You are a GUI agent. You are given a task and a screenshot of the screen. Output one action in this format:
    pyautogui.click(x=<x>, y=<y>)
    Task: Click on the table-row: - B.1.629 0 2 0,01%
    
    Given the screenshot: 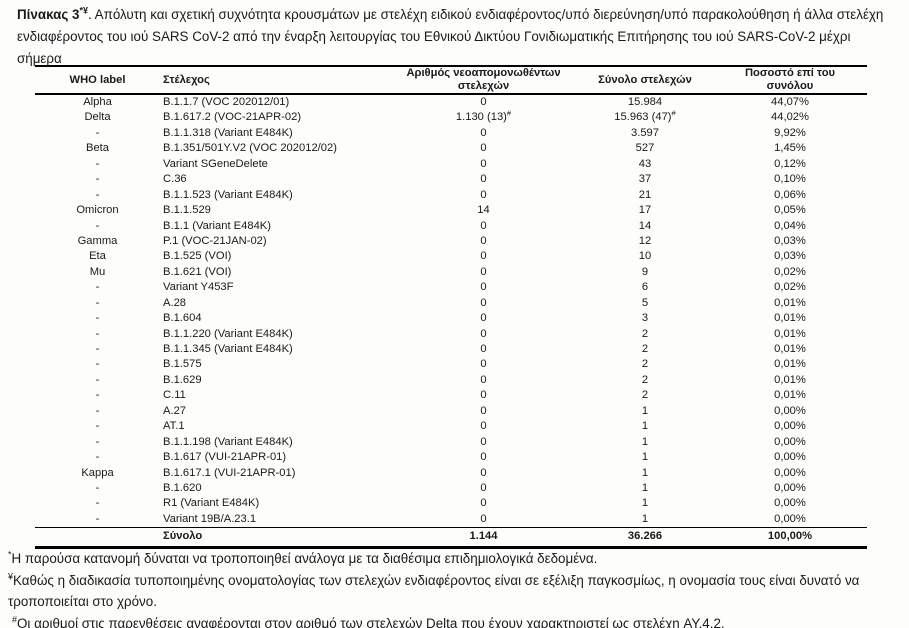 What is the action you would take?
    pyautogui.click(x=451, y=380)
    